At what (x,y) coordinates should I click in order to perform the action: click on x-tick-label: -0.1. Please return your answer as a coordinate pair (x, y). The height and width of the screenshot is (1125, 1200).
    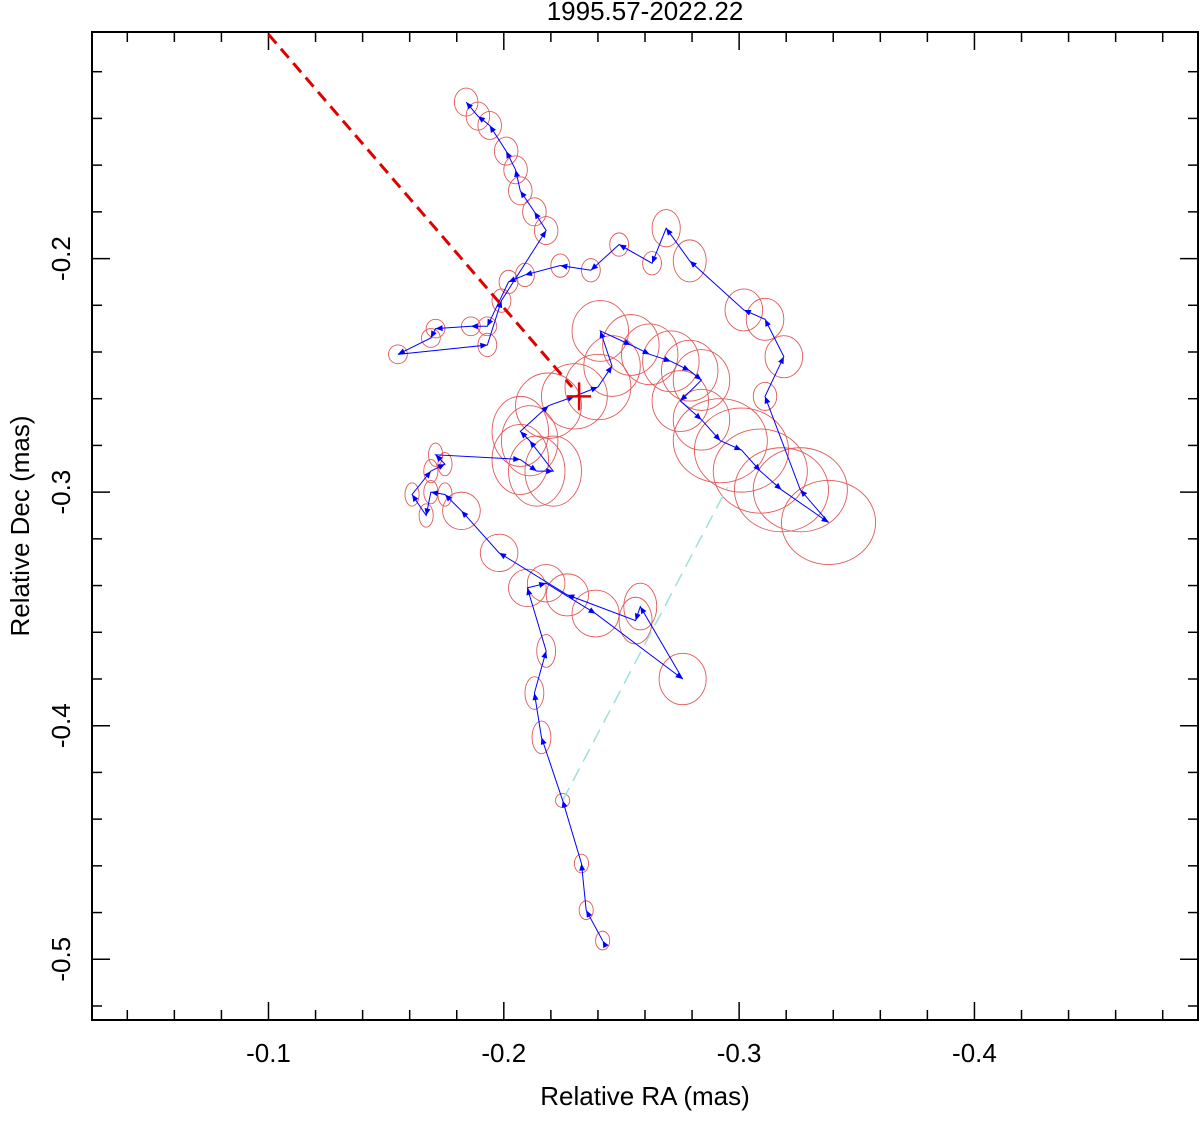
    Looking at the image, I should click on (268, 1053).